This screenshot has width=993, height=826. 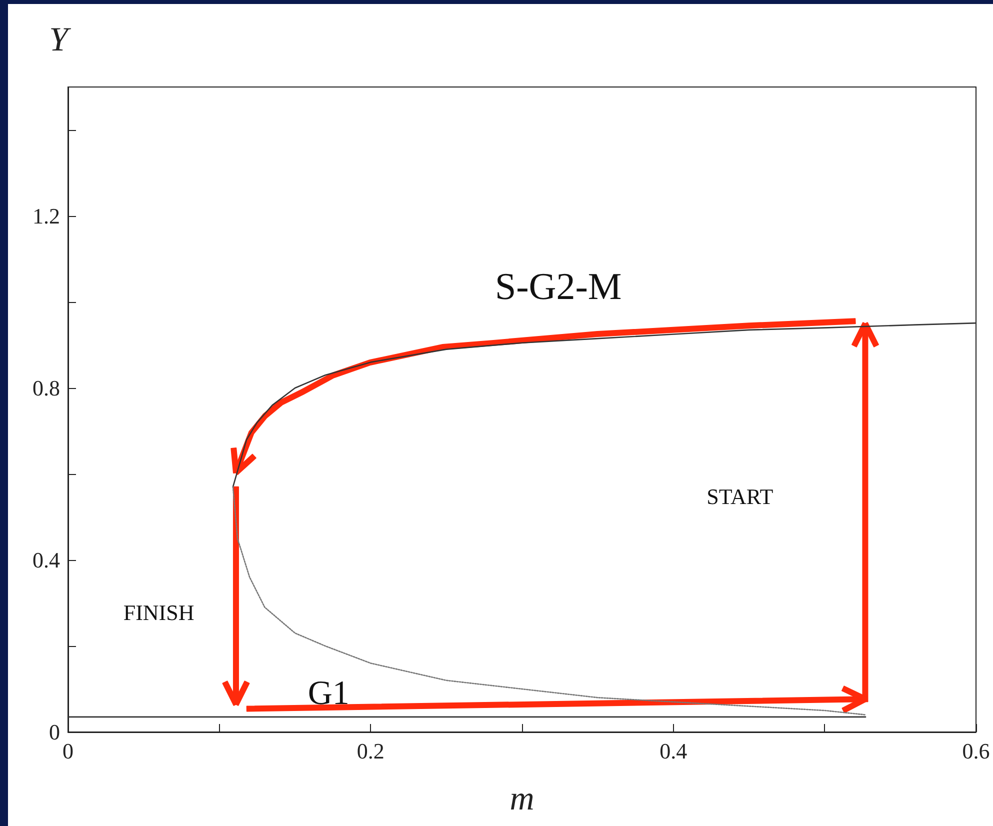 What do you see at coordinates (976, 751) in the screenshot?
I see `x-tick-label: 0.6` at bounding box center [976, 751].